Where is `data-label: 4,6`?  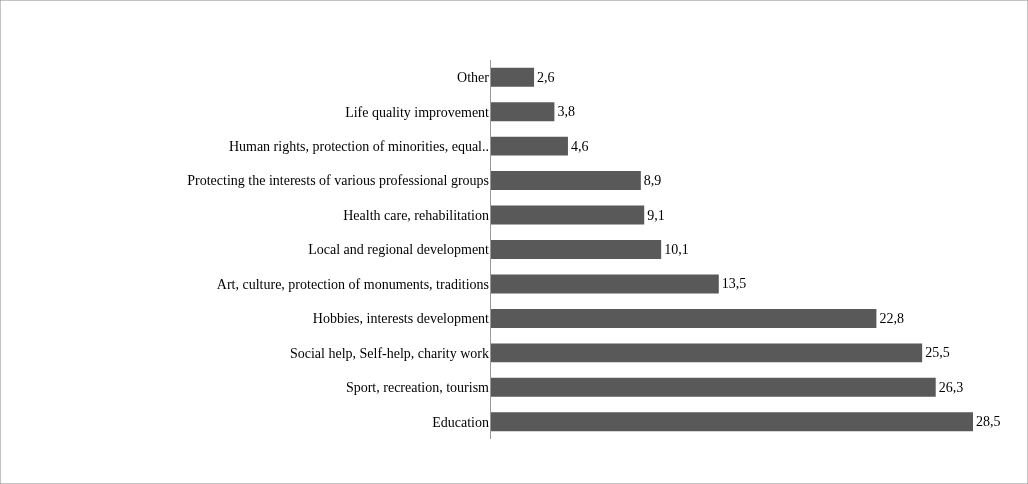
data-label: 4,6 is located at coordinates (579, 146).